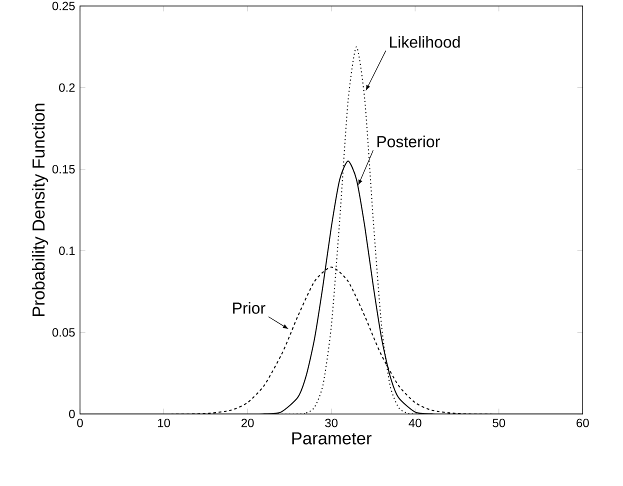  I want to click on y-tick-label: 0.2, so click(67, 87).